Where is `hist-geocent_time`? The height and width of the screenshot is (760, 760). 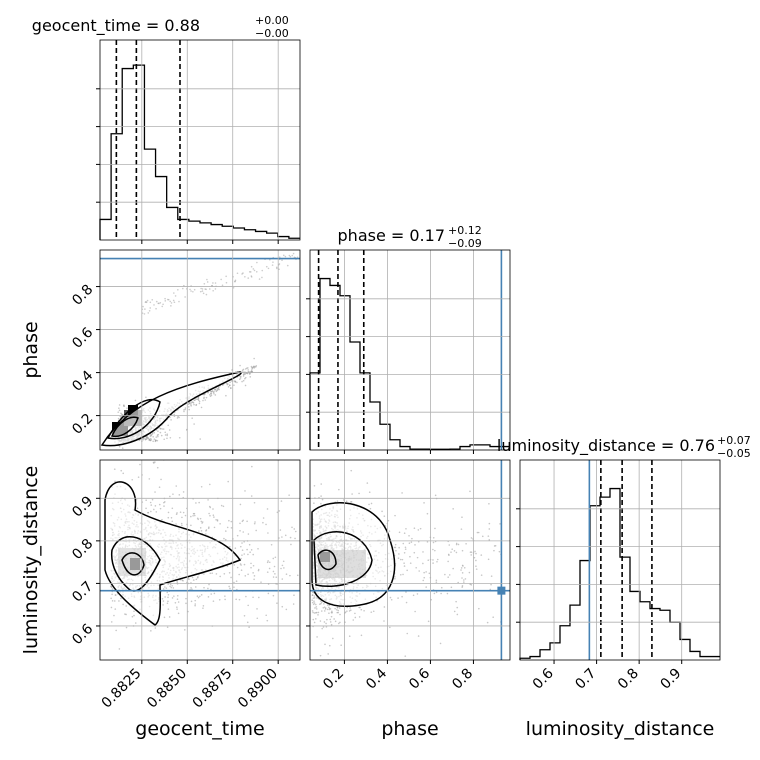 hist-geocent_time is located at coordinates (198, 140).